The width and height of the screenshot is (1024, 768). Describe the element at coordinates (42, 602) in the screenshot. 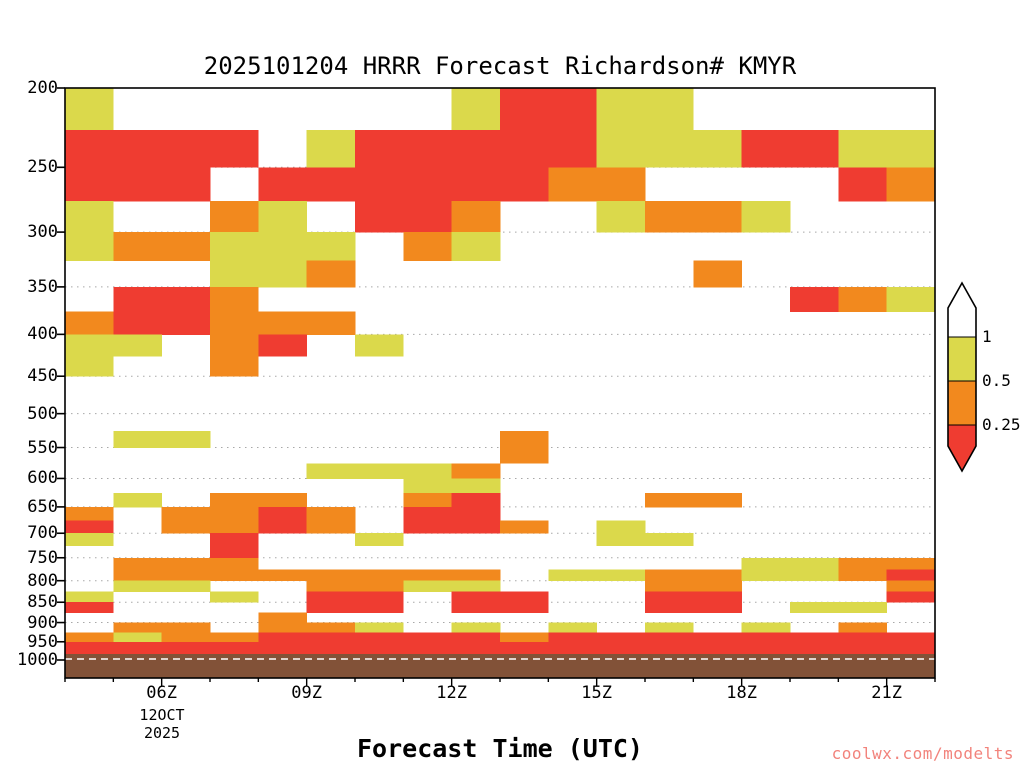

I see `y-tick-label: 850` at that location.